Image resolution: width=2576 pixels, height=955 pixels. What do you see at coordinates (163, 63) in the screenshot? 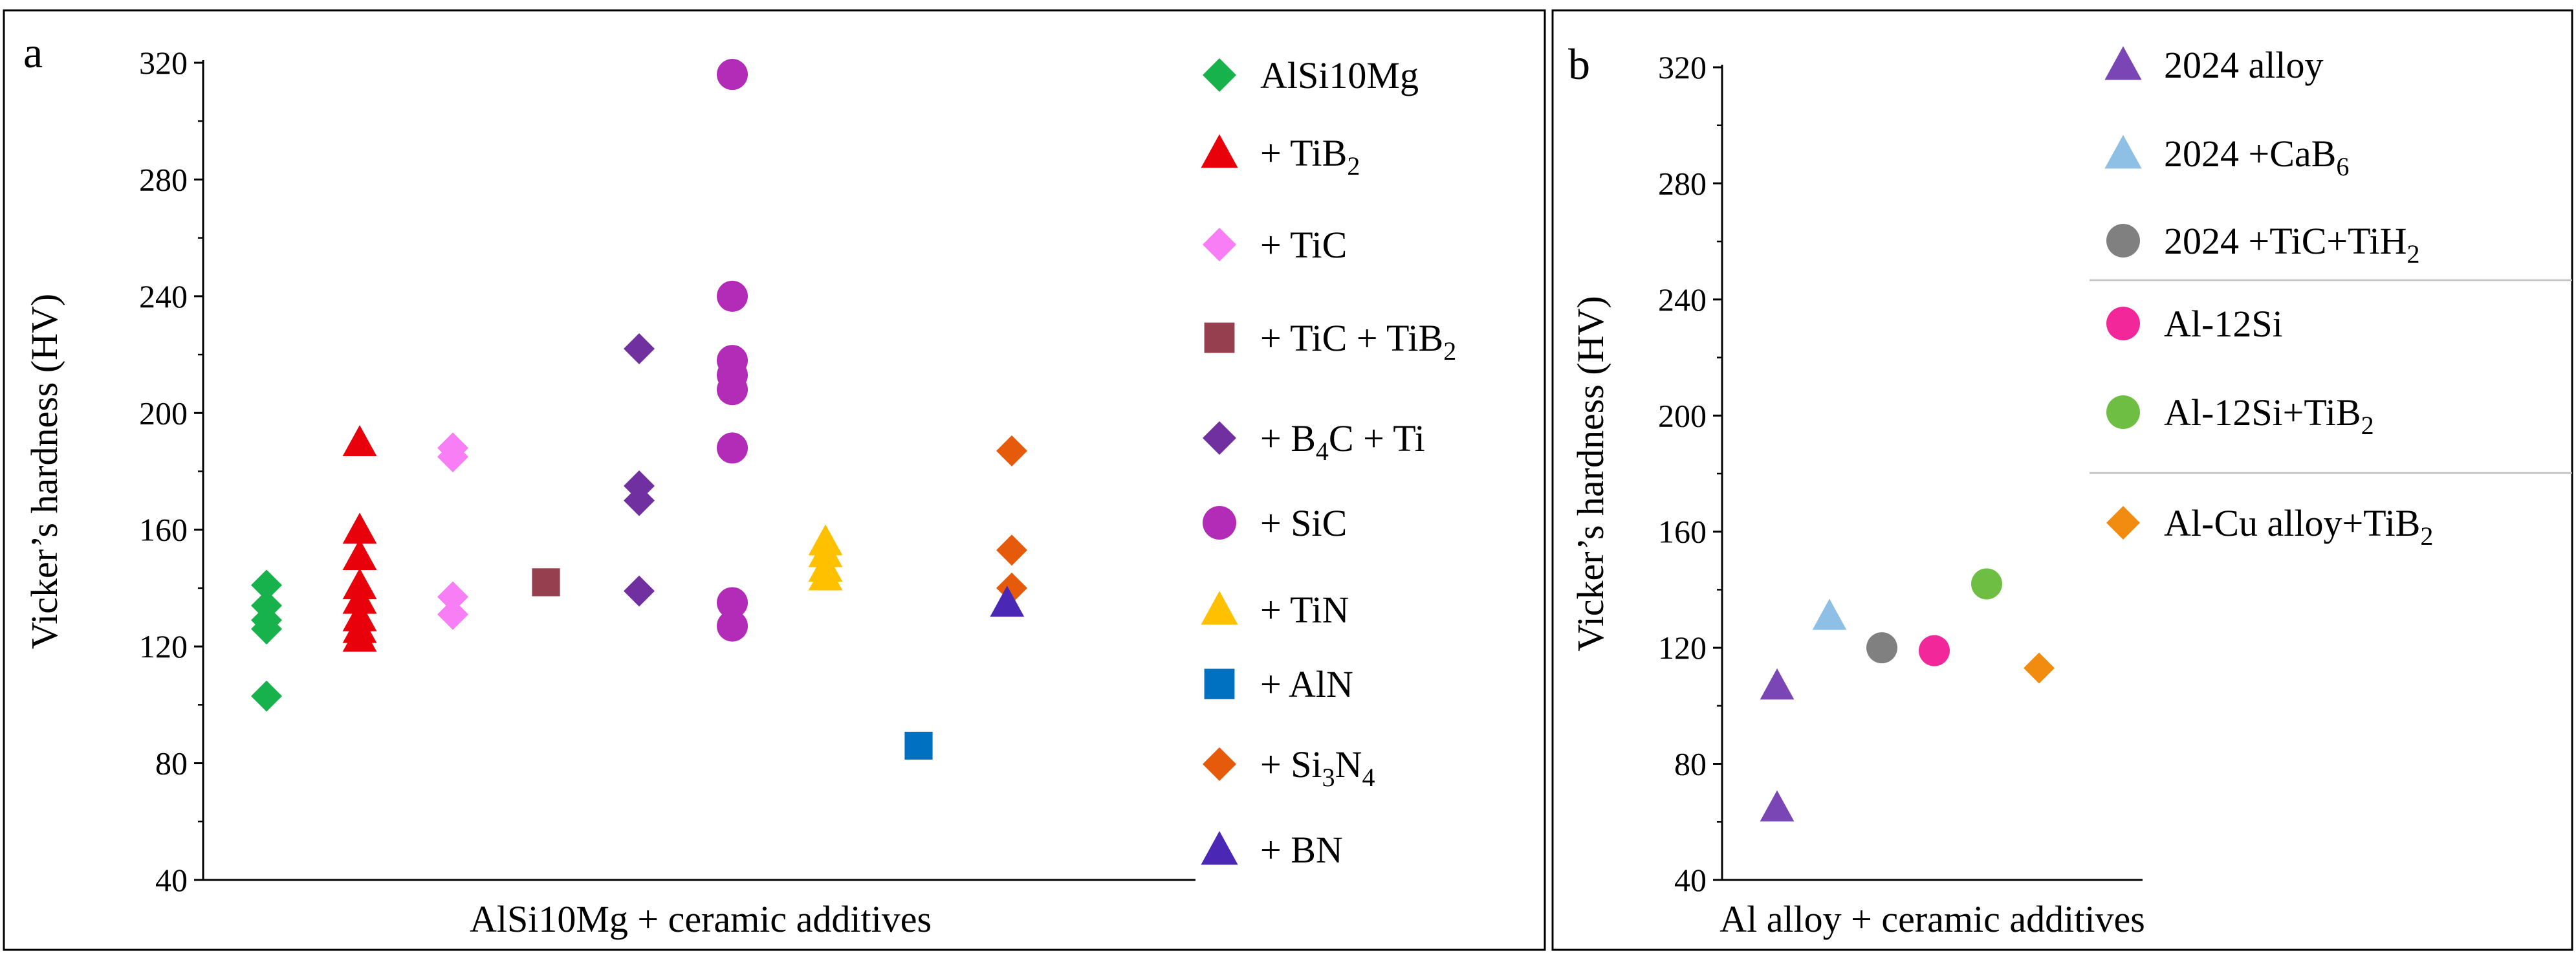
I see `y-tick-label: 320` at bounding box center [163, 63].